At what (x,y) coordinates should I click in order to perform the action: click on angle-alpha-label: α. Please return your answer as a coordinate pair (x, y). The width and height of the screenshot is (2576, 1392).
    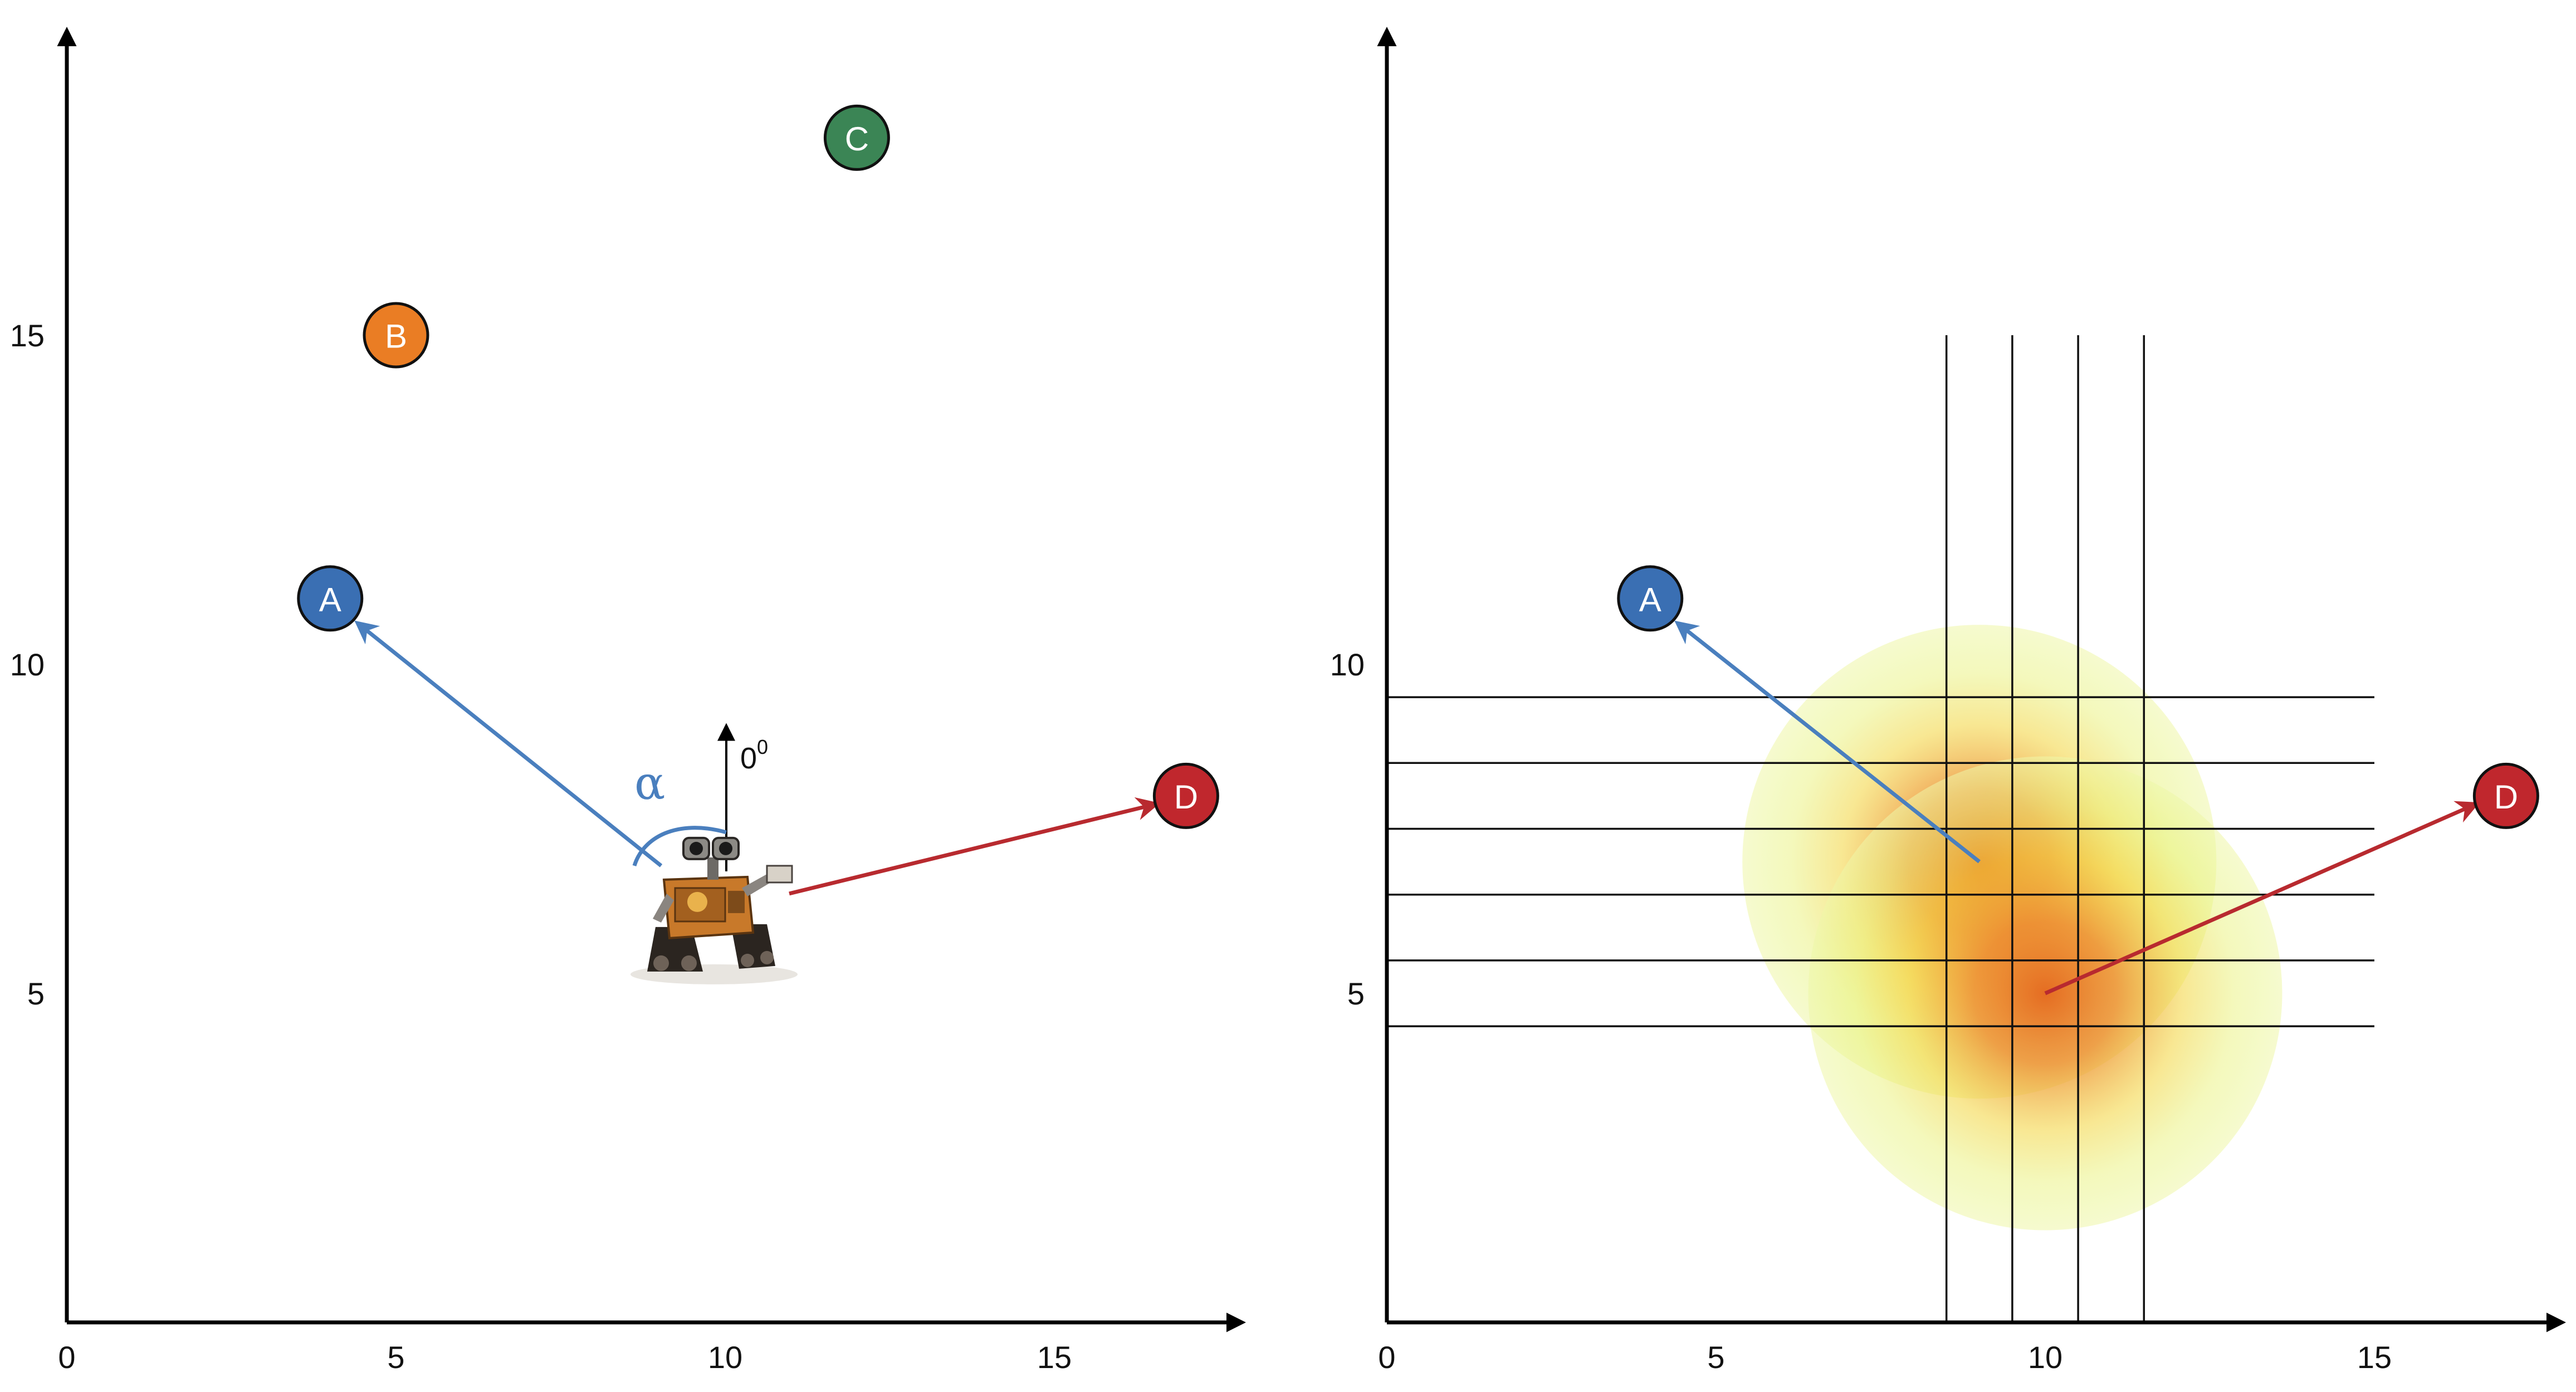
    Looking at the image, I should click on (649, 783).